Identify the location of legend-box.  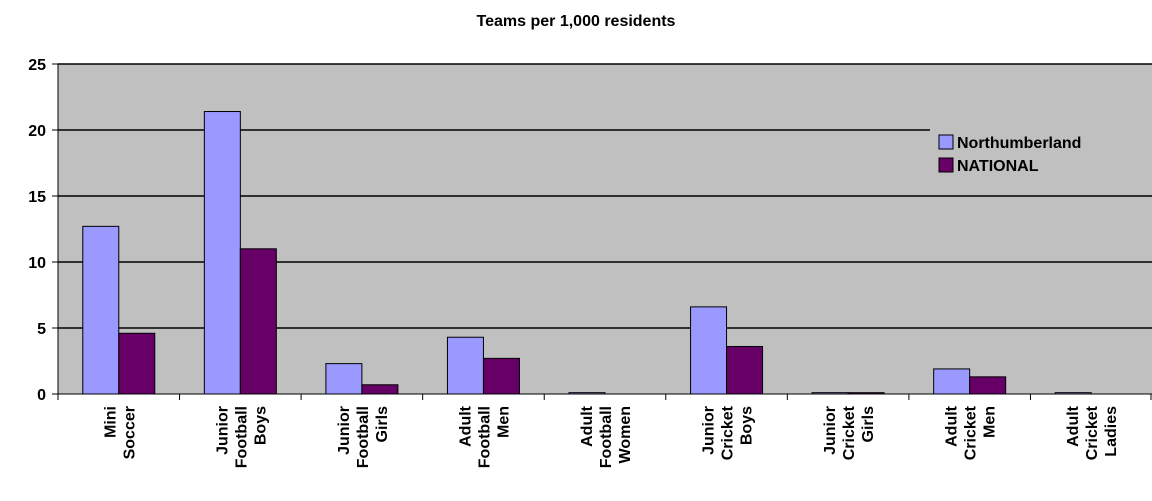
(1041, 157).